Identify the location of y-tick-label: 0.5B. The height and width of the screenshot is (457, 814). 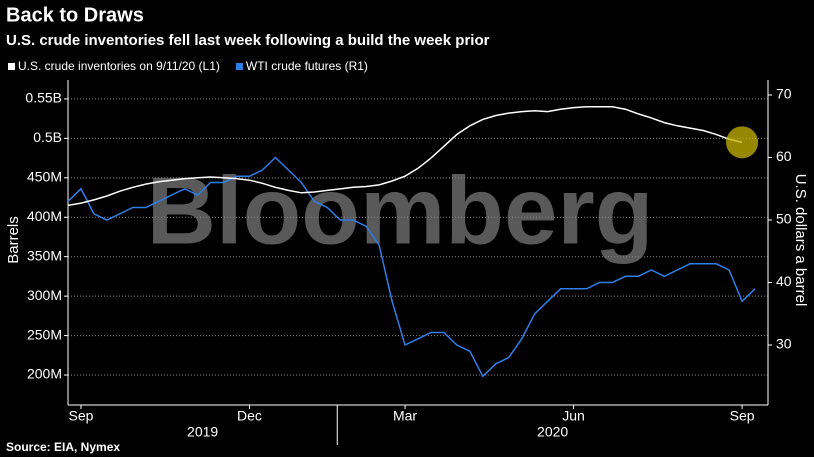
(47, 137).